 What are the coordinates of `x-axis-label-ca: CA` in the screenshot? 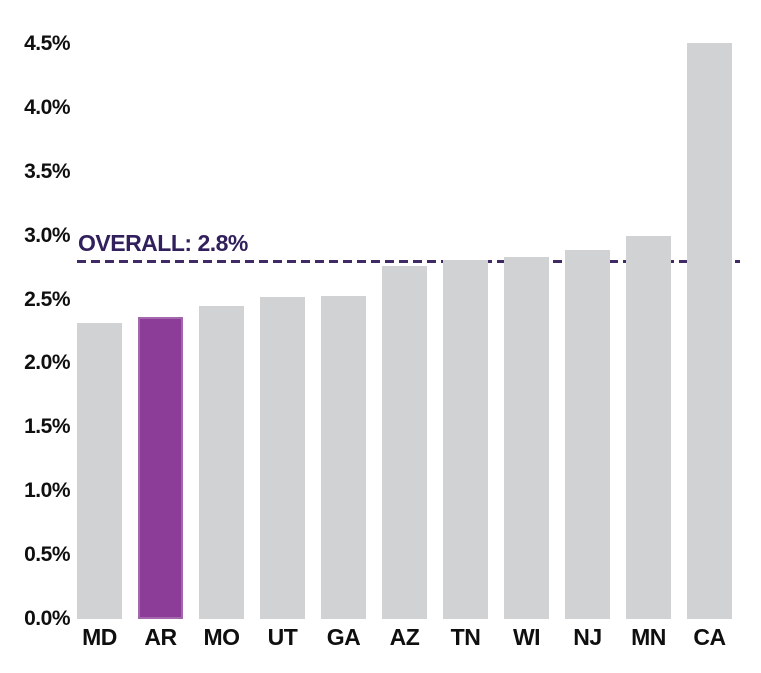 It's located at (709, 637).